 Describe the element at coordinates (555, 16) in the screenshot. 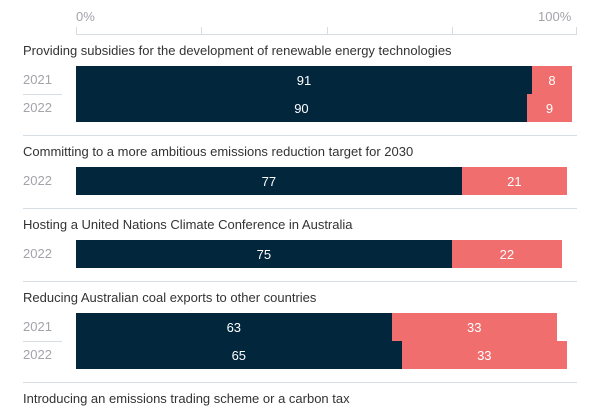

I see `axis-label-max: 100%` at that location.